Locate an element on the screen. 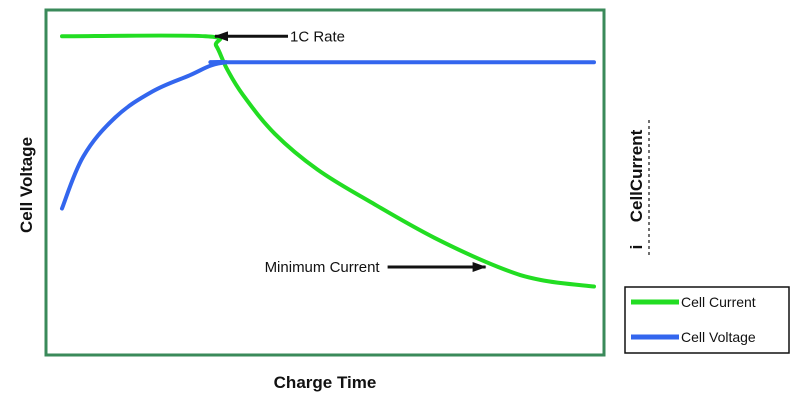  annotation-minimum-current: Minimum Current is located at coordinates (376, 267).